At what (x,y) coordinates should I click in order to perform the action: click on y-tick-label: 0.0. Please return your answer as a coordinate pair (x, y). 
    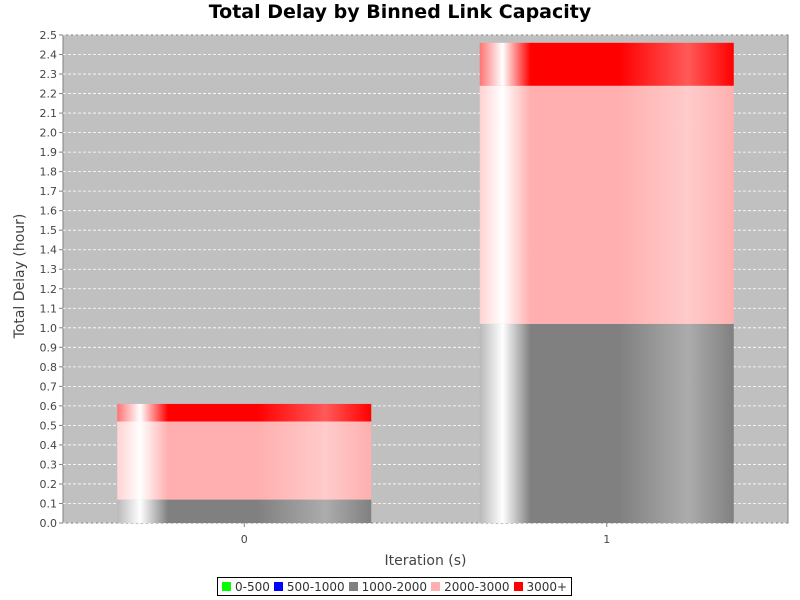
    Looking at the image, I should click on (49, 523).